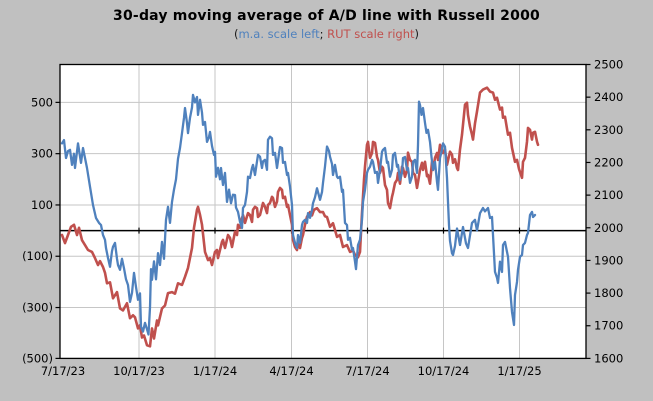 This screenshot has height=401, width=653. Describe the element at coordinates (37, 358) in the screenshot. I see `left-axis-label: (500)` at that location.